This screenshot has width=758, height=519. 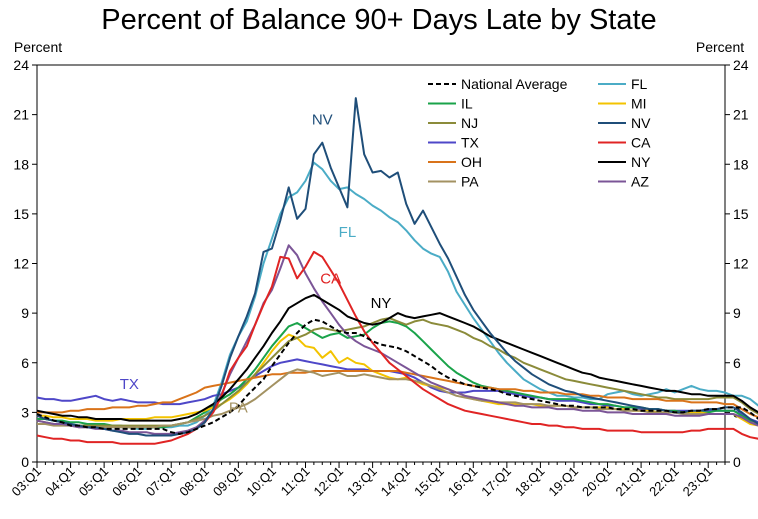 What do you see at coordinates (539, 133) in the screenshot?
I see `legend: National Average FL IL MI NJ NV TX CA OH NY PA AZ` at bounding box center [539, 133].